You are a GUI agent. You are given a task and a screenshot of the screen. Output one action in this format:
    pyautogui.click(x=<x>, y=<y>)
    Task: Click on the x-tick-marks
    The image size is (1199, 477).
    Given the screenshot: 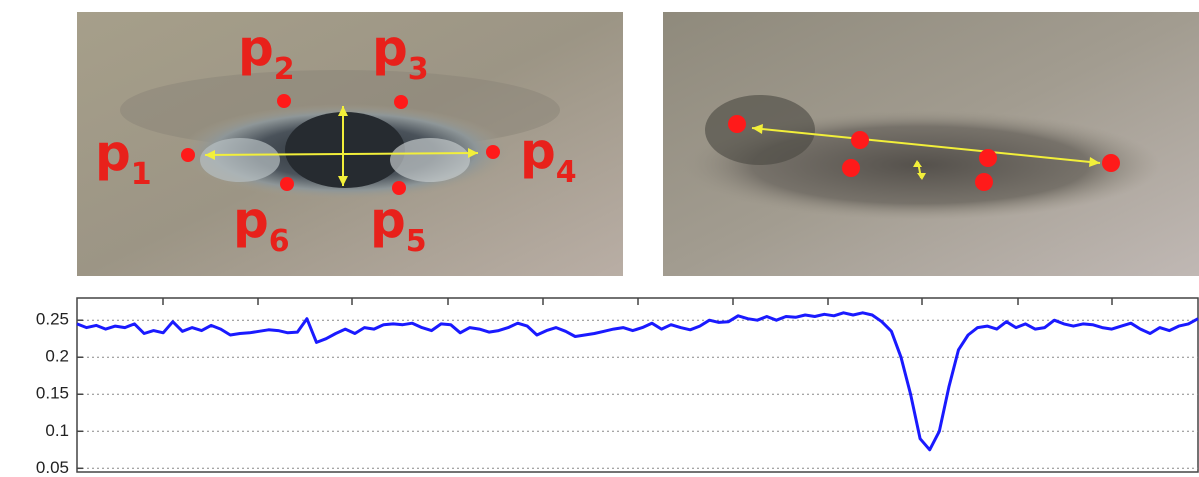 What is the action you would take?
    pyautogui.click(x=637, y=301)
    